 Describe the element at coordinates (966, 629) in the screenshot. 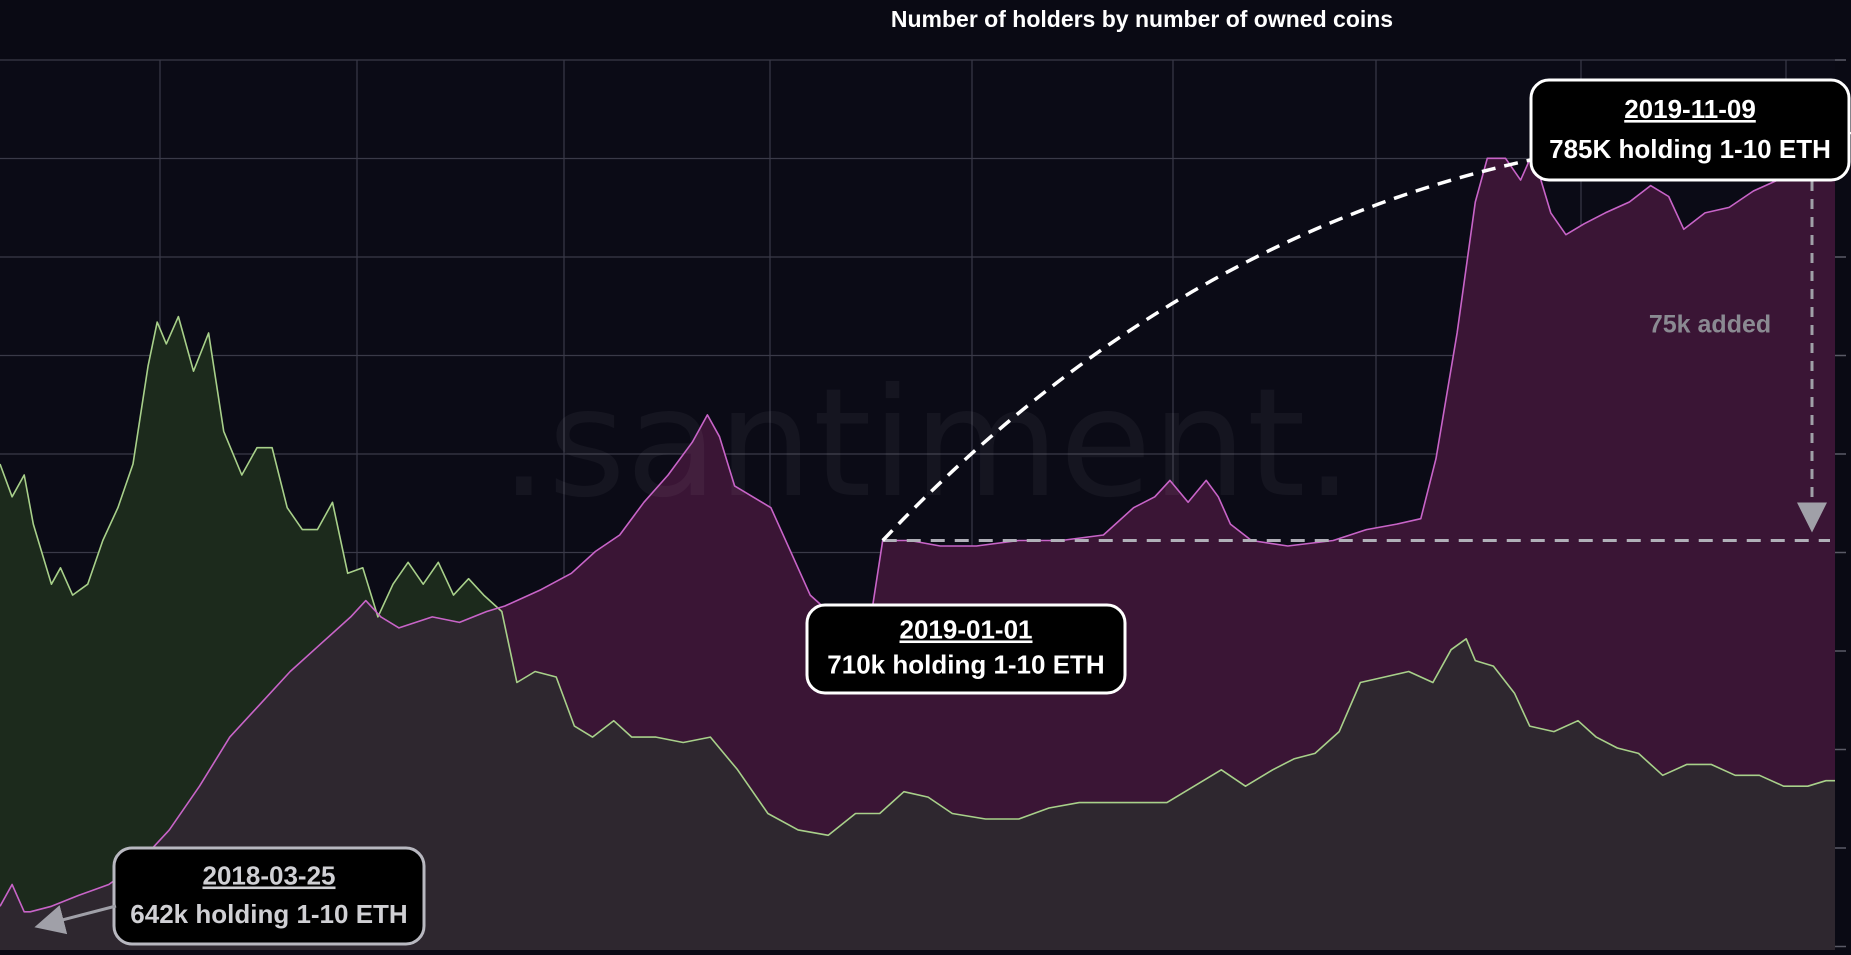

I see `annotation-date: 2019-01-01` at that location.